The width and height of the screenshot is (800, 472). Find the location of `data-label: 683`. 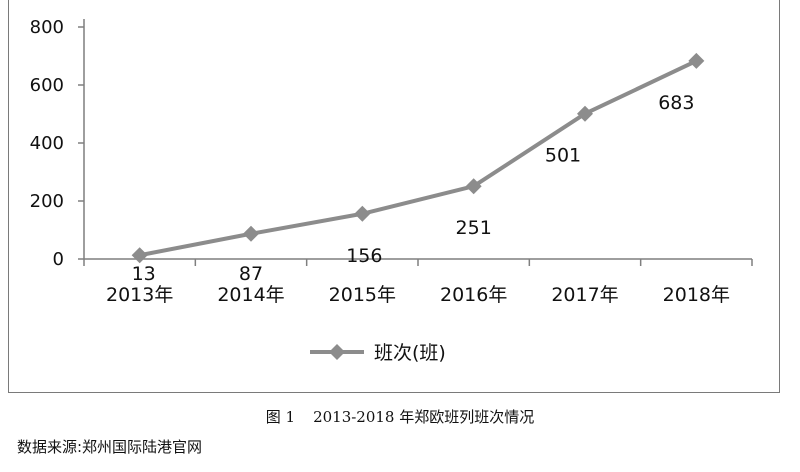

data-label: 683 is located at coordinates (676, 103).